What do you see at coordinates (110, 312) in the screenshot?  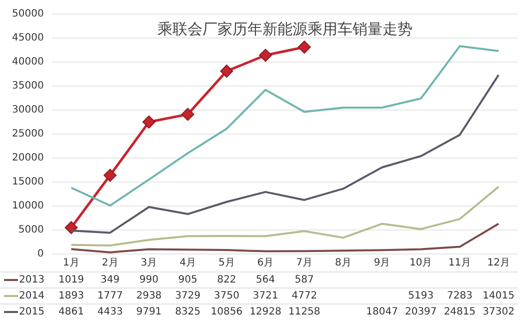 I see `data-label: 4433` at bounding box center [110, 312].